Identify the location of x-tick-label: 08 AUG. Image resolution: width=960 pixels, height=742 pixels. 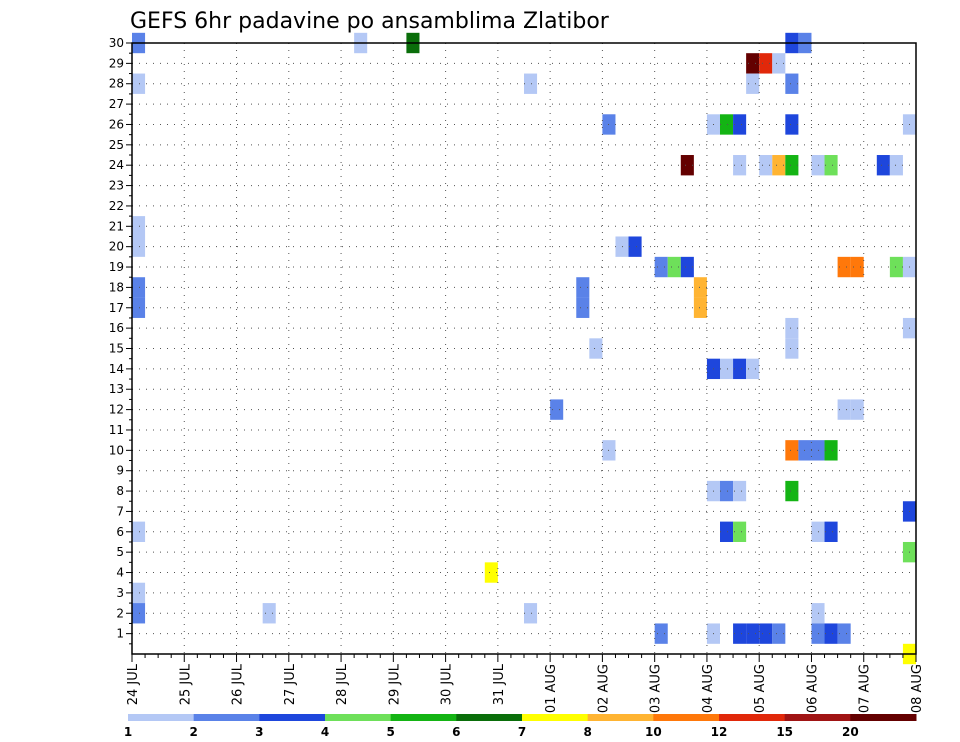
(917, 688).